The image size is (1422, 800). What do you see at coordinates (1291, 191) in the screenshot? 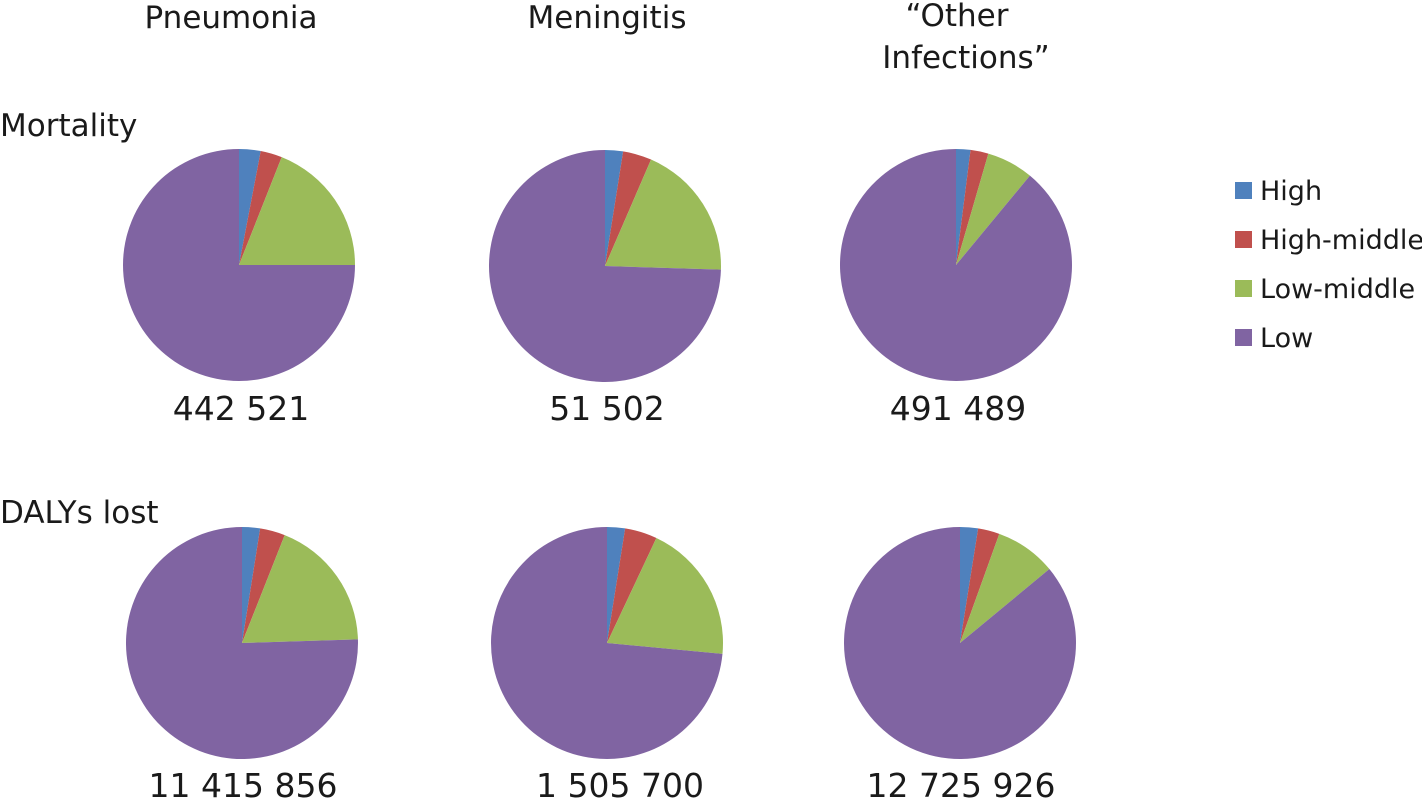
I see `legend-label-high: High` at bounding box center [1291, 191].